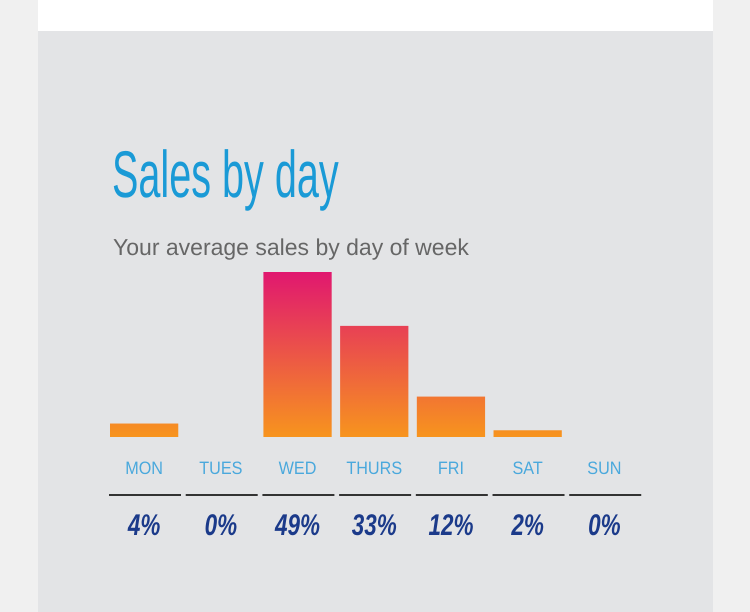 The height and width of the screenshot is (612, 750). Describe the element at coordinates (144, 468) in the screenshot. I see `x-tick-label: MON` at that location.